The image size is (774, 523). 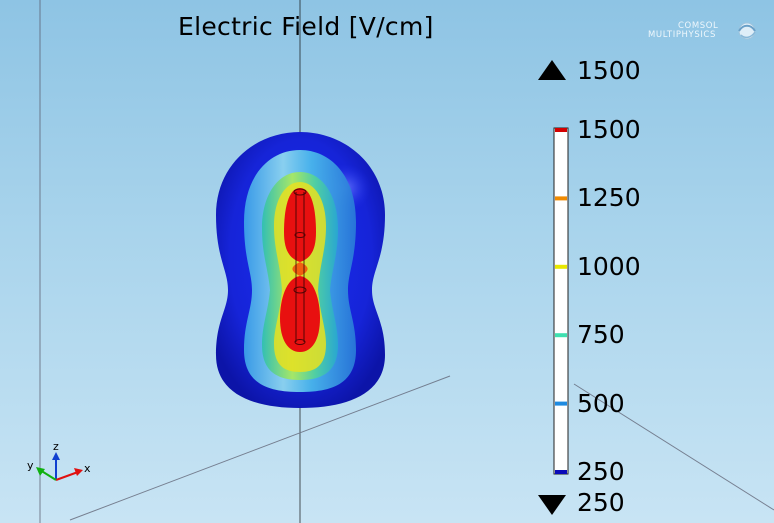 What do you see at coordinates (59, 460) in the screenshot?
I see `axis-triad: z x y` at bounding box center [59, 460].